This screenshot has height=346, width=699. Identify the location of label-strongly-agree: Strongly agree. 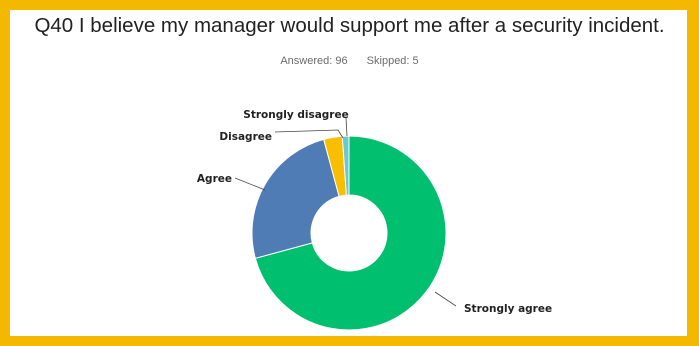
(508, 309).